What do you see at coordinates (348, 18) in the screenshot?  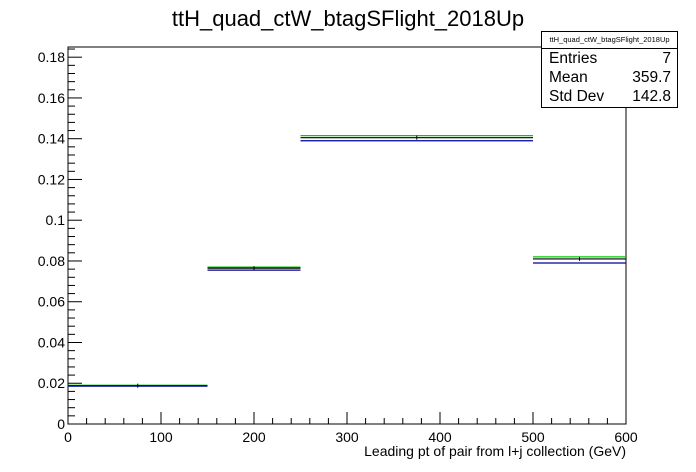 I see `chart-title: ttH_quad_ctW_btagSFlight_2018Up` at bounding box center [348, 18].